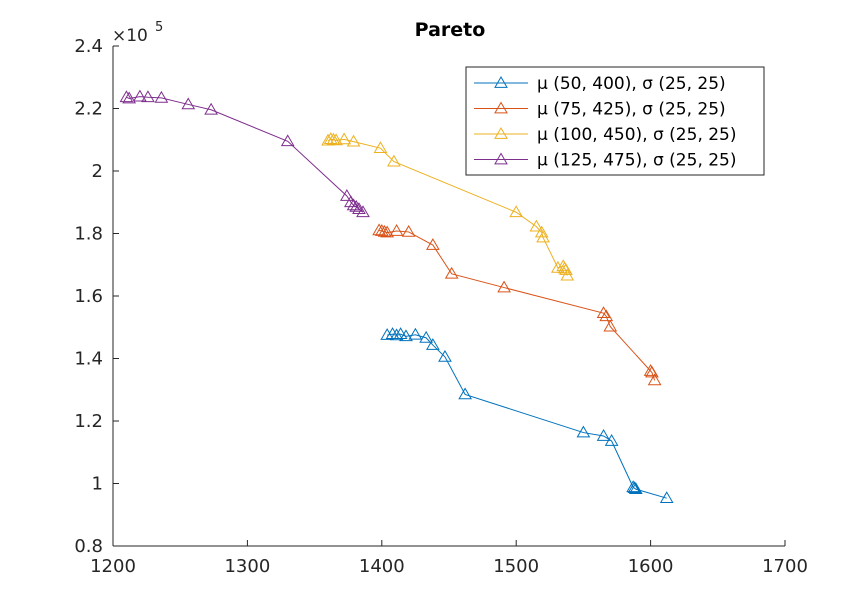 The image size is (868, 616). What do you see at coordinates (88, 46) in the screenshot?
I see `y-tick-label: 2.4` at bounding box center [88, 46].